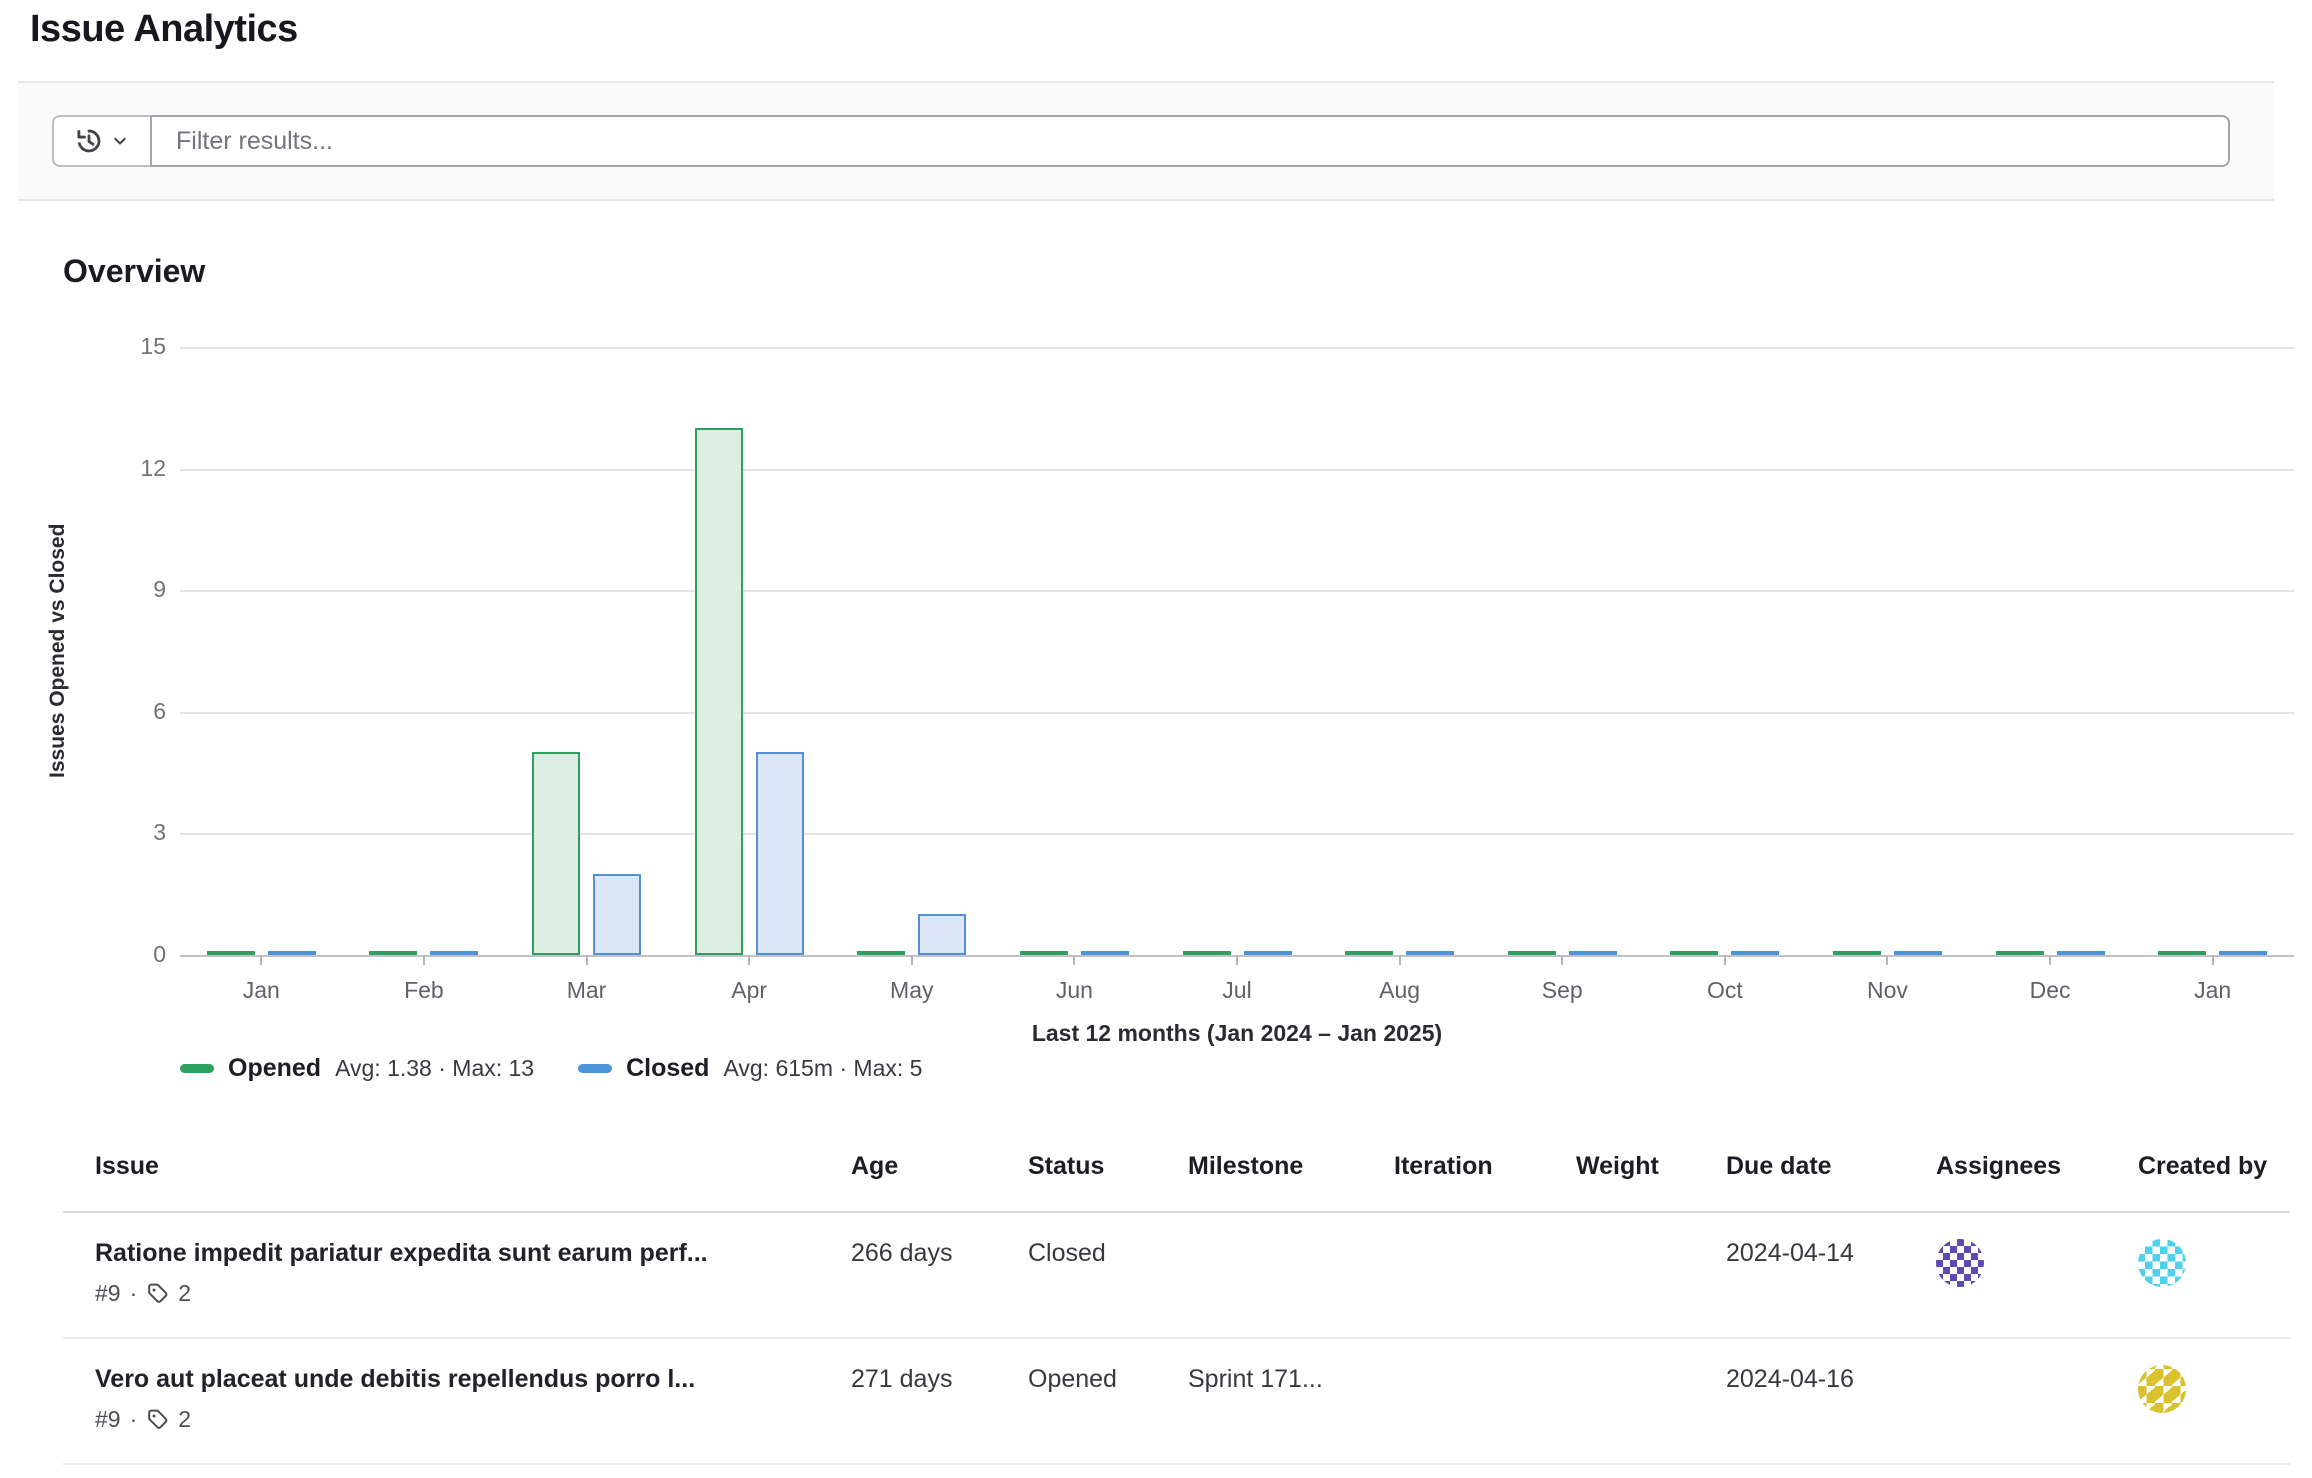 The height and width of the screenshot is (1478, 2312). I want to click on month-label-apr-3: Apr, so click(749, 990).